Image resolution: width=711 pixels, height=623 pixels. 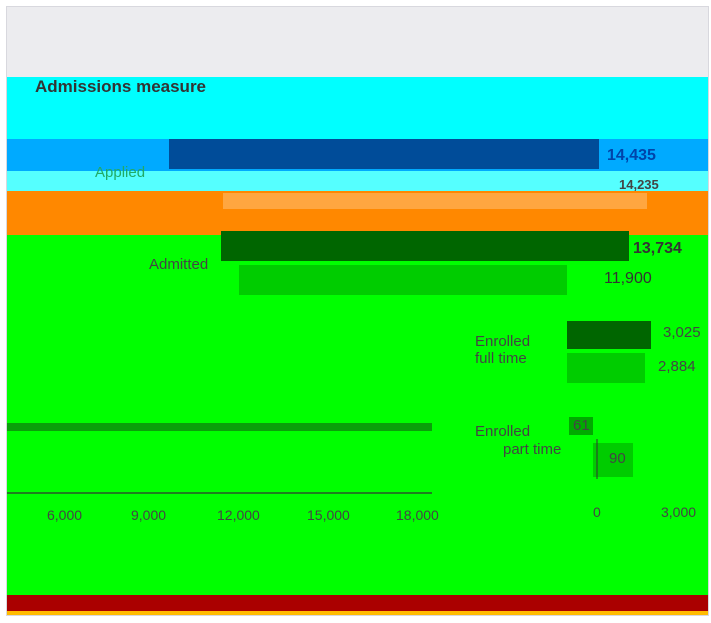 I want to click on applied-group: 14,435 14,235 Applied, so click(x=377, y=174).